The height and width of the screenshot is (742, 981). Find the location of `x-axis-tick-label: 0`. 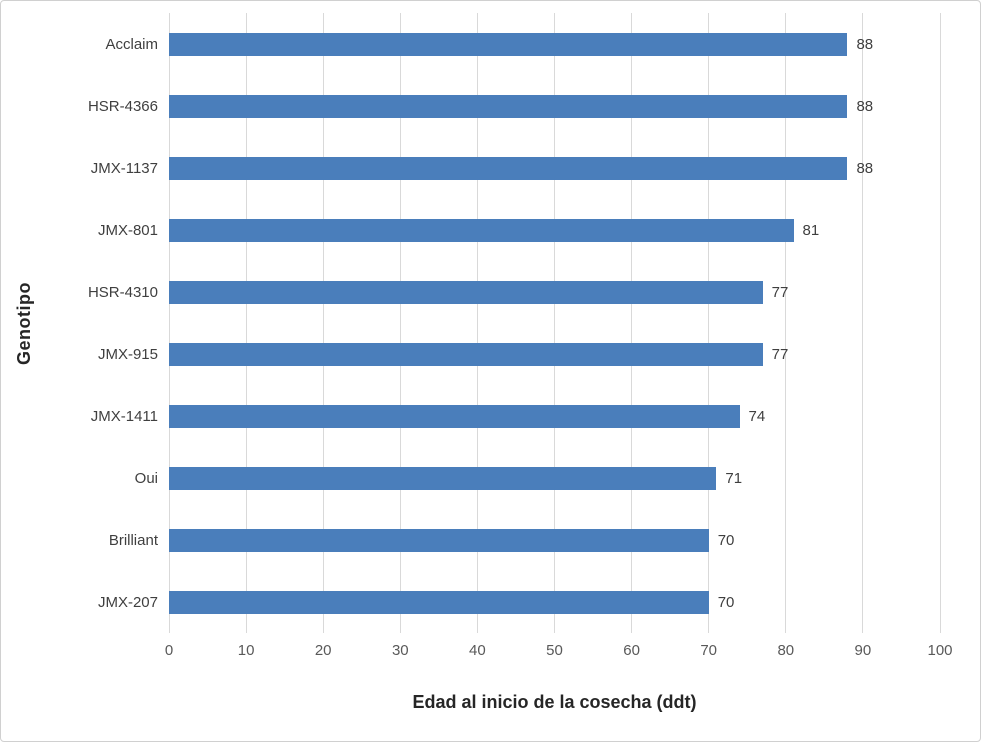

x-axis-tick-label: 0 is located at coordinates (169, 650).